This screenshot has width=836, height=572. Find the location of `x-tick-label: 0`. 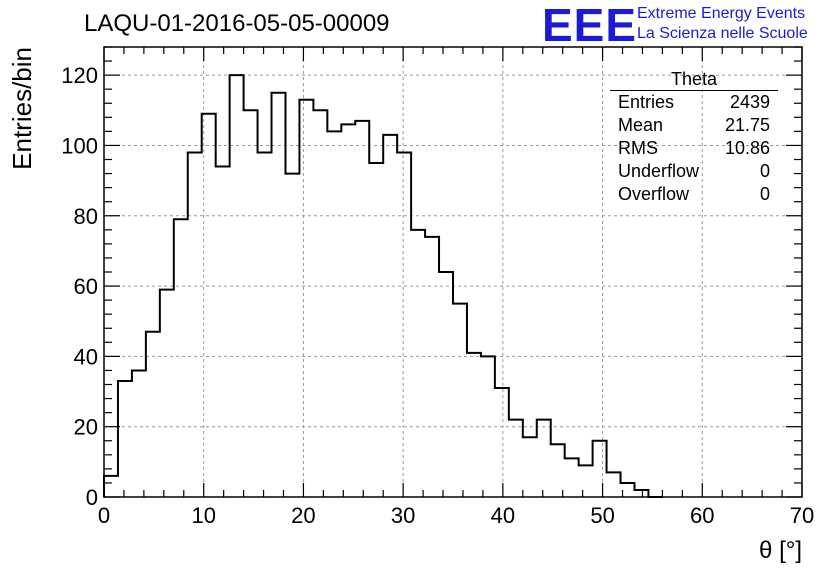

x-tick-label: 0 is located at coordinates (104, 515).